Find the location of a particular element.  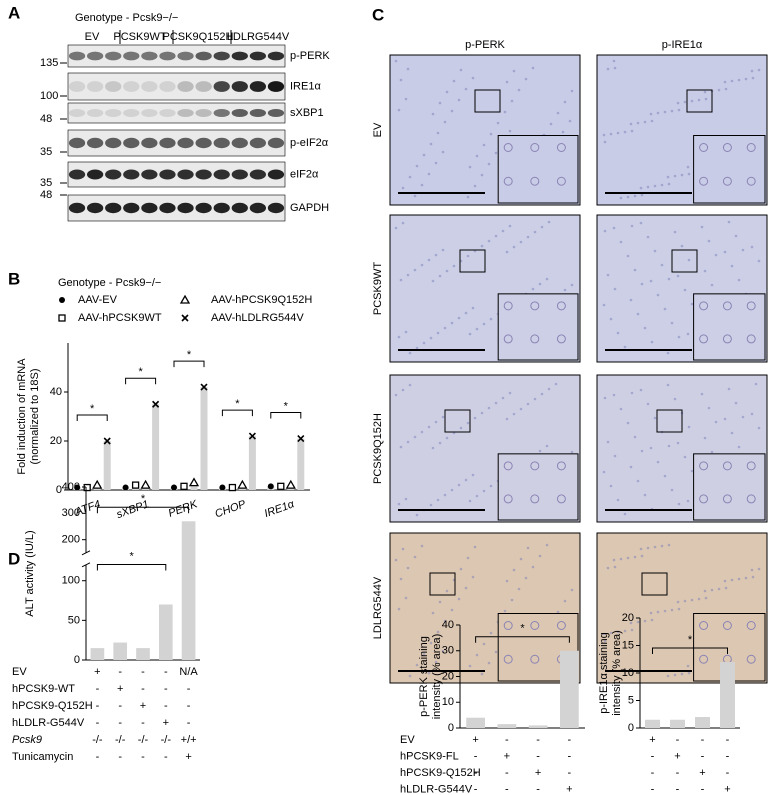

y-tick-label: 400 is located at coordinates (71, 487).